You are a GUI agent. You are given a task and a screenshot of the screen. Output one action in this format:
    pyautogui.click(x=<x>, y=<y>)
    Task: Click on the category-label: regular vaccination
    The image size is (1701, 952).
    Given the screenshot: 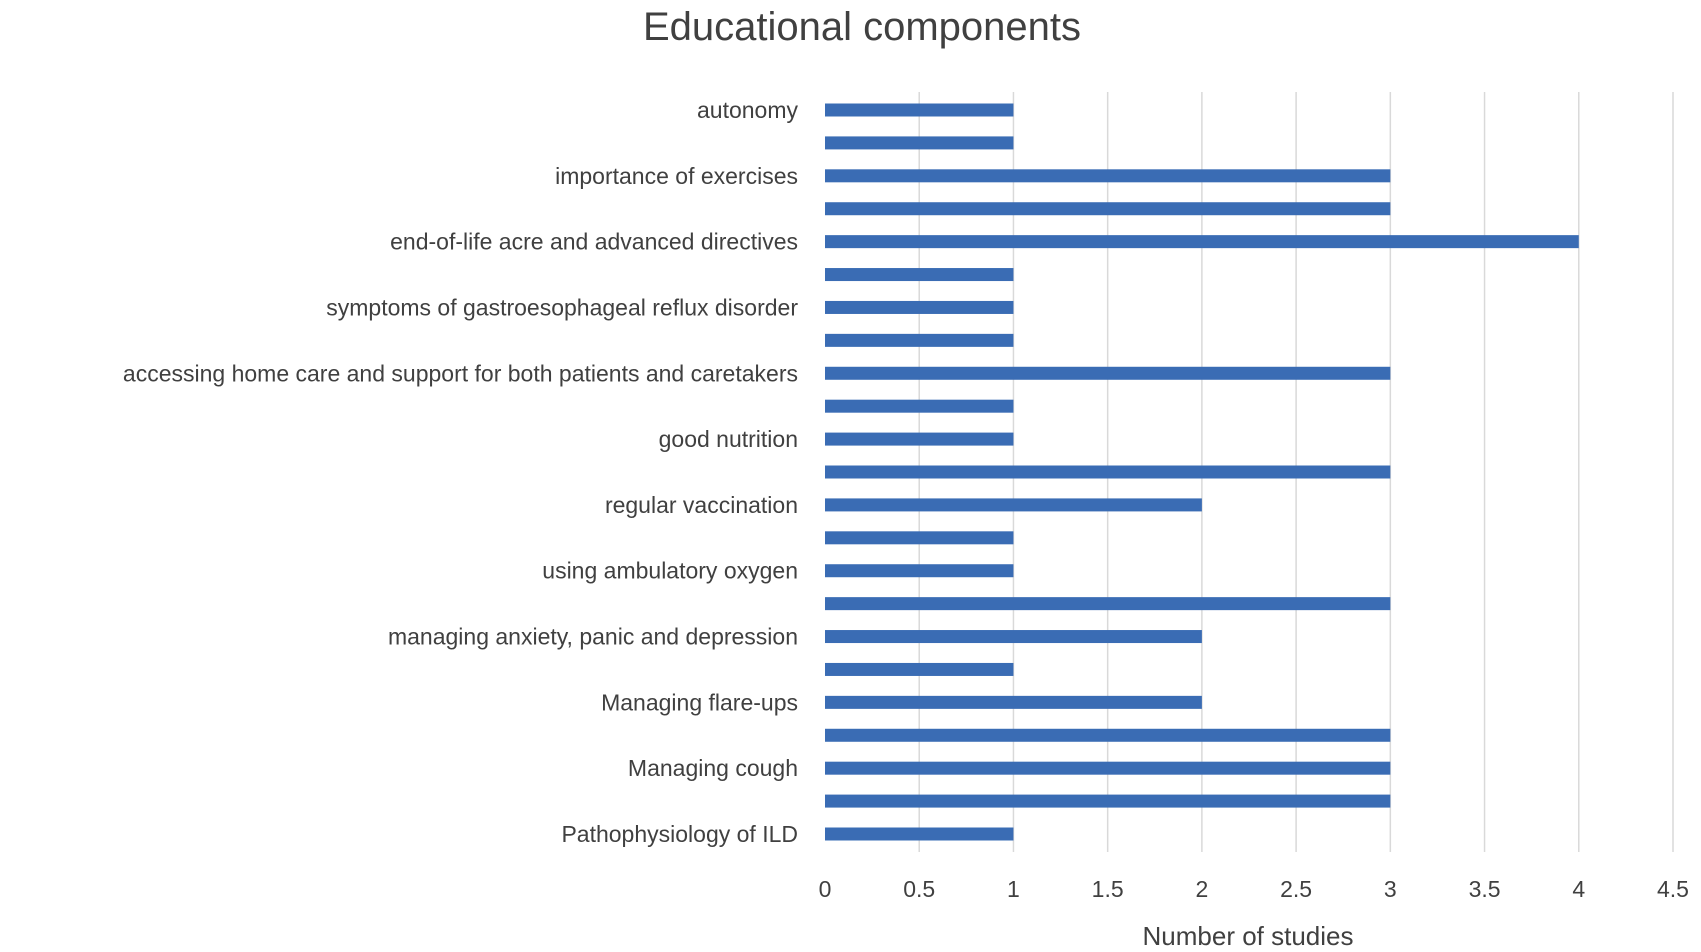 What is the action you would take?
    pyautogui.click(x=701, y=505)
    